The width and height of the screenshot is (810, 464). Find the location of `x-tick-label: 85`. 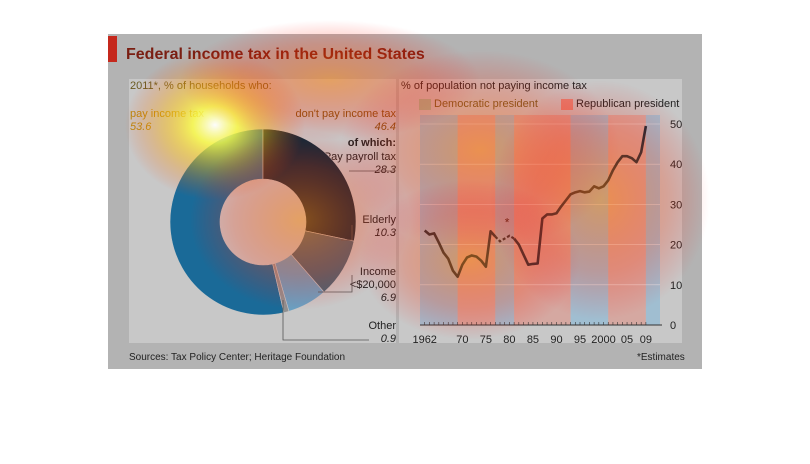

x-tick-label: 85 is located at coordinates (533, 340).